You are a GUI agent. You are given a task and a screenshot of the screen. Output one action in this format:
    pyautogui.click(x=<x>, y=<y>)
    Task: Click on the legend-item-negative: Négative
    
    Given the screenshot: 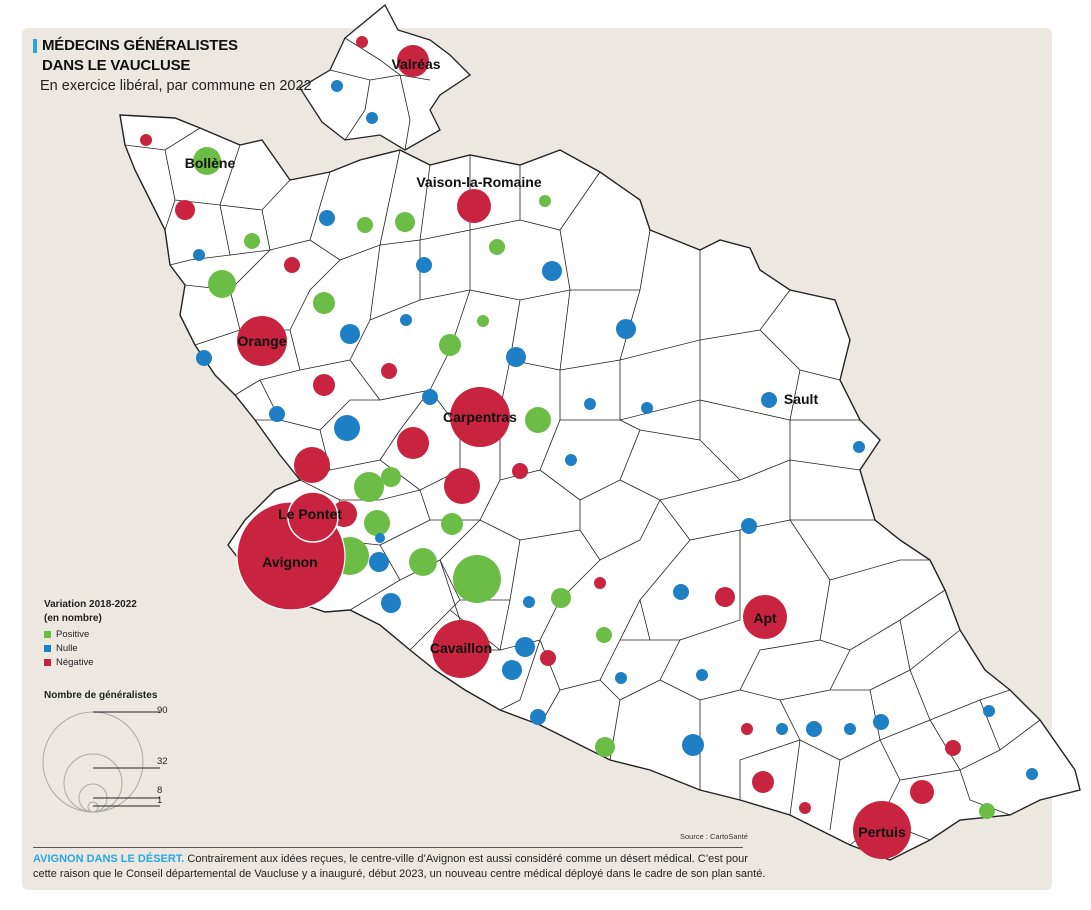 What is the action you would take?
    pyautogui.click(x=69, y=662)
    